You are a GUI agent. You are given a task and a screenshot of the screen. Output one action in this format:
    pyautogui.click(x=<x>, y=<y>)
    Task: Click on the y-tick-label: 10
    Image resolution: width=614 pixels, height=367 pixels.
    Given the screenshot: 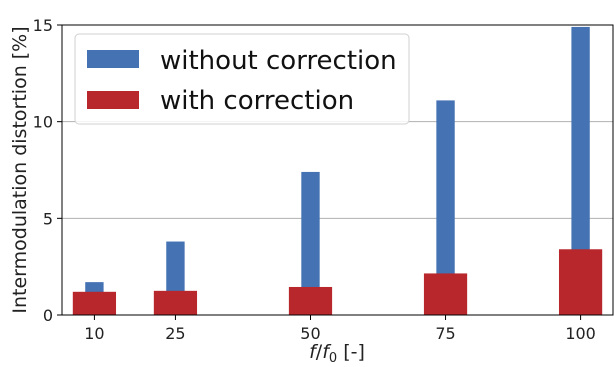 What is the action you would take?
    pyautogui.click(x=43, y=122)
    